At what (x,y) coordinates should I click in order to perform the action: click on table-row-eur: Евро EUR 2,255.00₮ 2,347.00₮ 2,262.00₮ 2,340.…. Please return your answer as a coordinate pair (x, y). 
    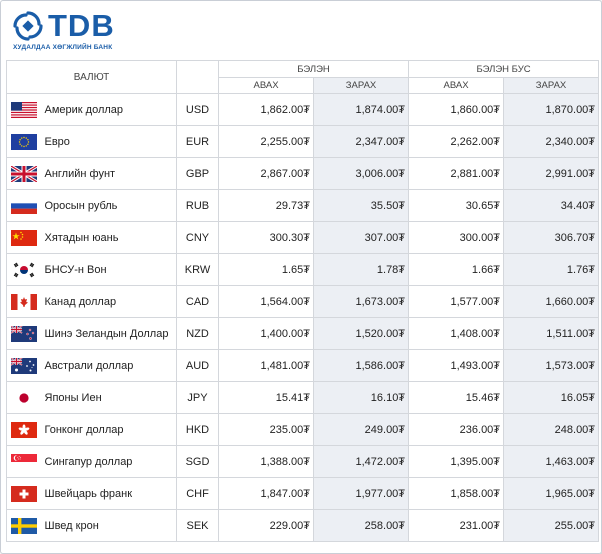
    Looking at the image, I should click on (303, 141).